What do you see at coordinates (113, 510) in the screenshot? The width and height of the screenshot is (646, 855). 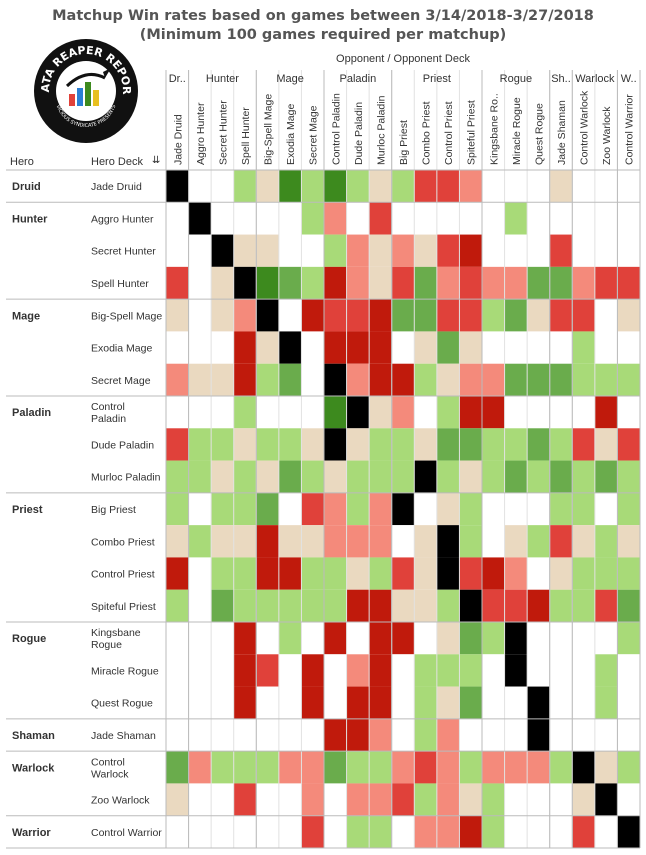 I see `row-label: Big Priest` at bounding box center [113, 510].